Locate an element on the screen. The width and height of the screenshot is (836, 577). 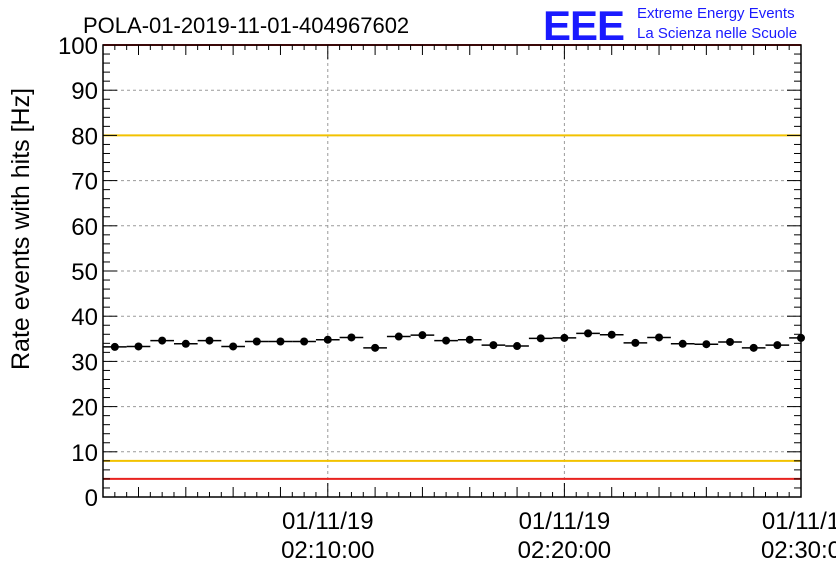
y-tick-label: 100 is located at coordinates (78, 46).